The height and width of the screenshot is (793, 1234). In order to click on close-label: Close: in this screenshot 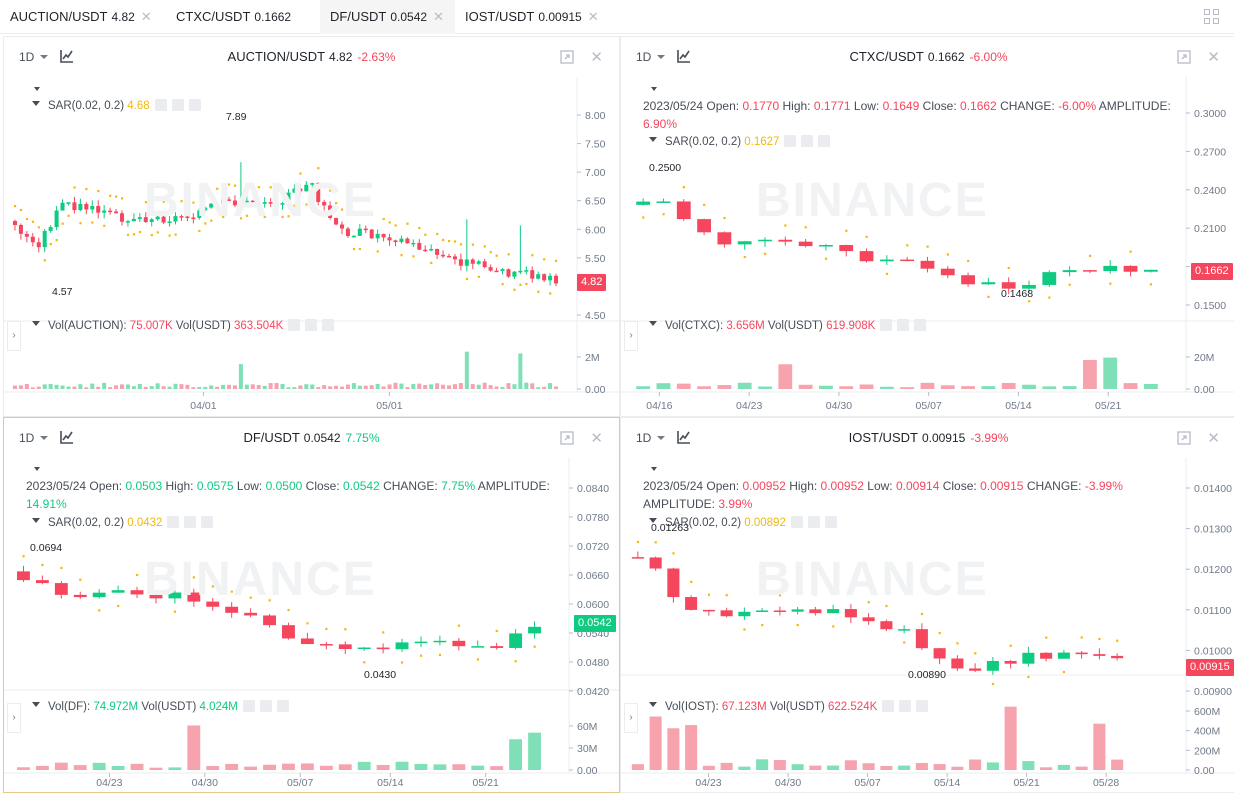, I will do `click(959, 486)`.